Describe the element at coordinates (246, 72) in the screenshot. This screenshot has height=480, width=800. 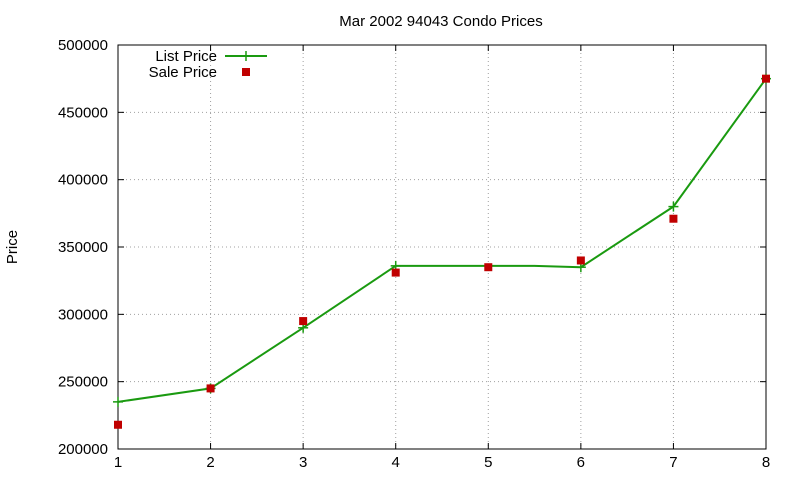
I see `legend-square-marker` at that location.